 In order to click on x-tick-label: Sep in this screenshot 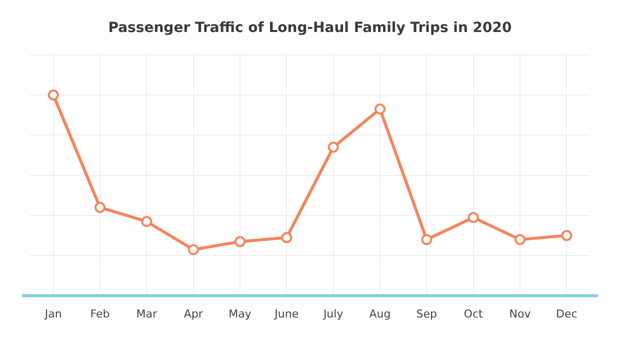, I will do `click(427, 313)`.